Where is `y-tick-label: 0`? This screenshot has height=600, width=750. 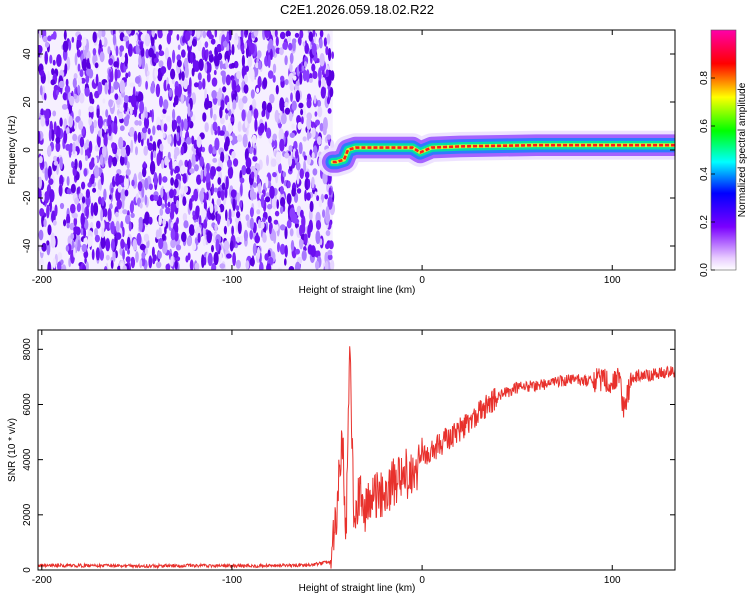
y-tick-label: 0 is located at coordinates (27, 150).